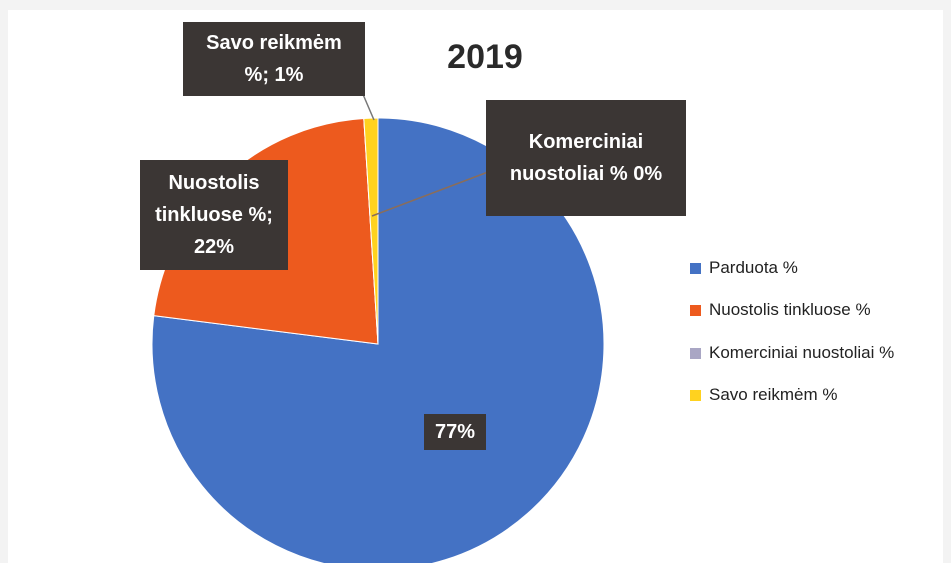 Image resolution: width=951 pixels, height=563 pixels. What do you see at coordinates (485, 57) in the screenshot?
I see `chart-title: 2019` at bounding box center [485, 57].